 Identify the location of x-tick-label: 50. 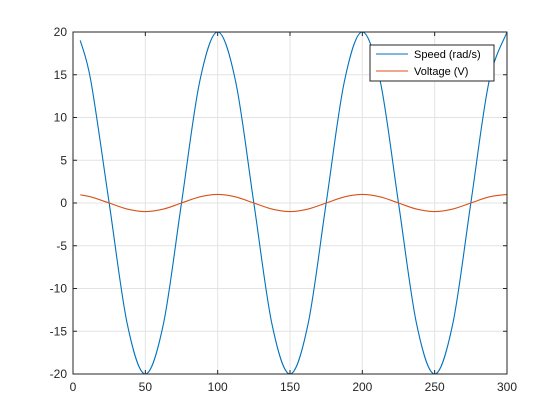
(146, 387).